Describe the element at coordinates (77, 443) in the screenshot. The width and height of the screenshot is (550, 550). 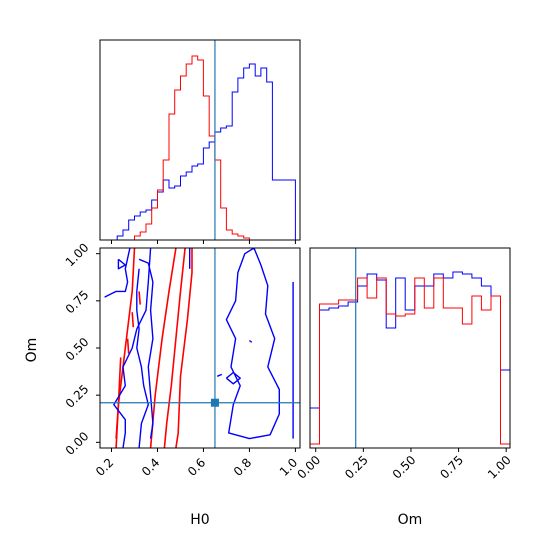
I see `contour-ytick-label: 0.00` at that location.